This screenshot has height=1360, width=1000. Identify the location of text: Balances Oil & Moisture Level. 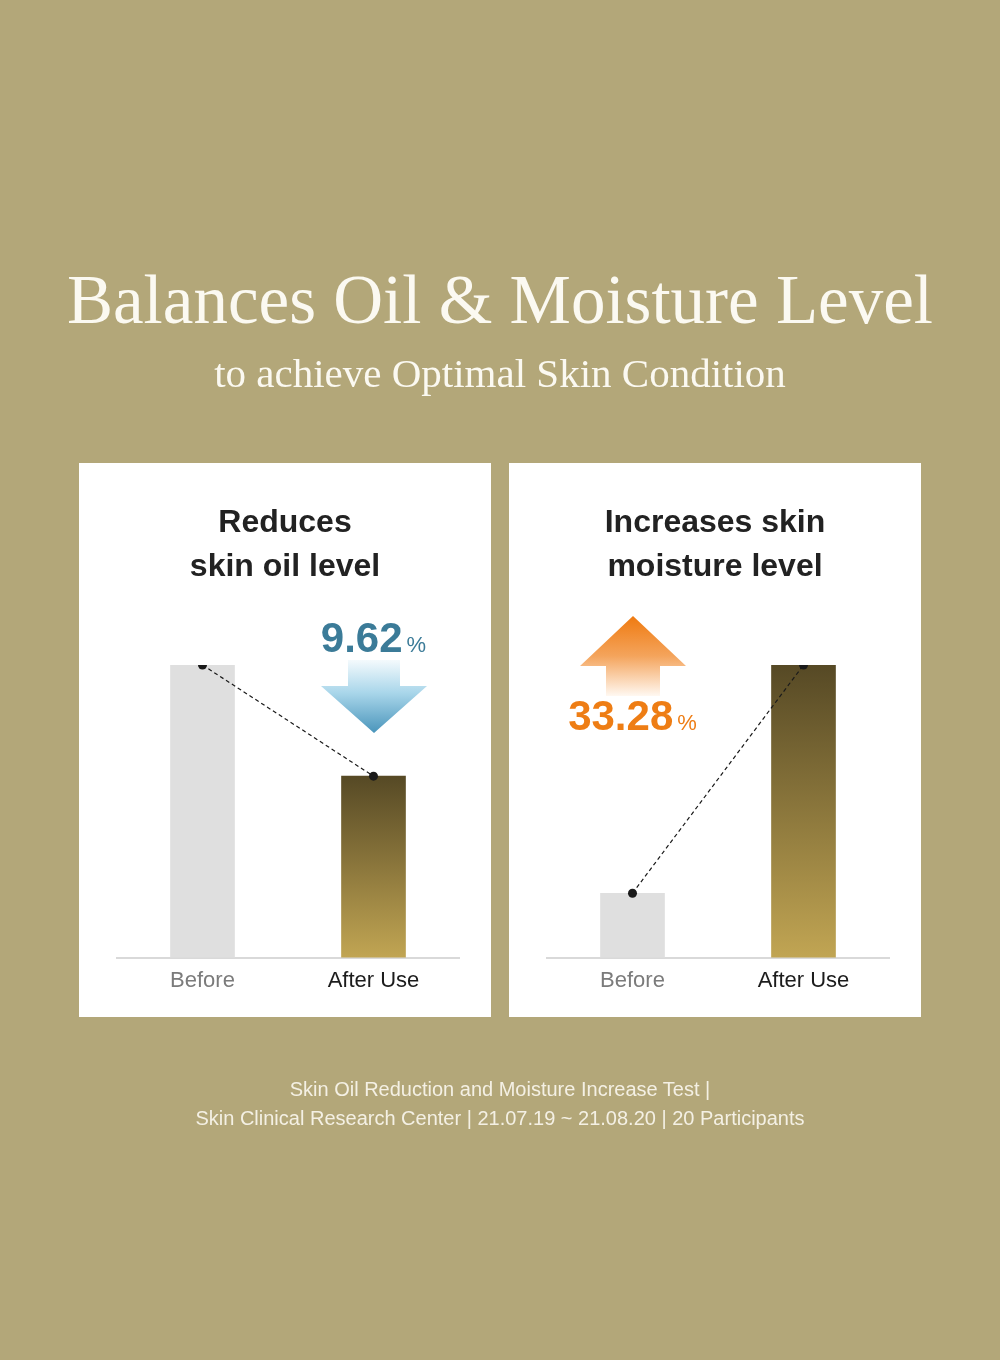
(500, 300).